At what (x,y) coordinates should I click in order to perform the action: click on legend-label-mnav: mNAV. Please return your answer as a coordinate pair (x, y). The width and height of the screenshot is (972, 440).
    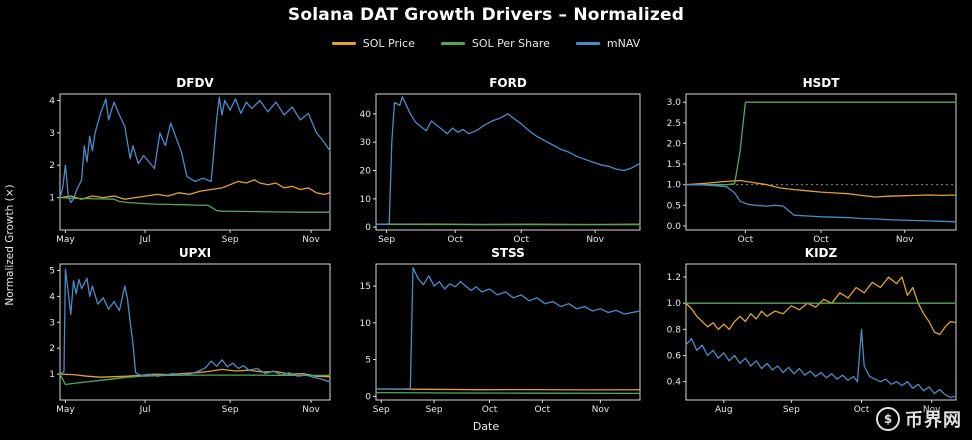
    Looking at the image, I should click on (623, 43).